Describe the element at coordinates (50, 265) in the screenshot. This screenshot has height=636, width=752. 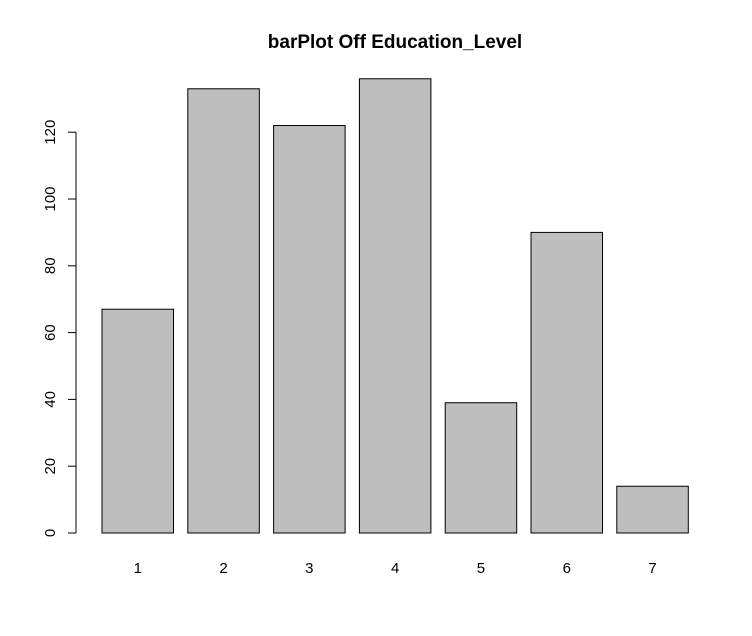
I see `y-tick-label: 80` at that location.